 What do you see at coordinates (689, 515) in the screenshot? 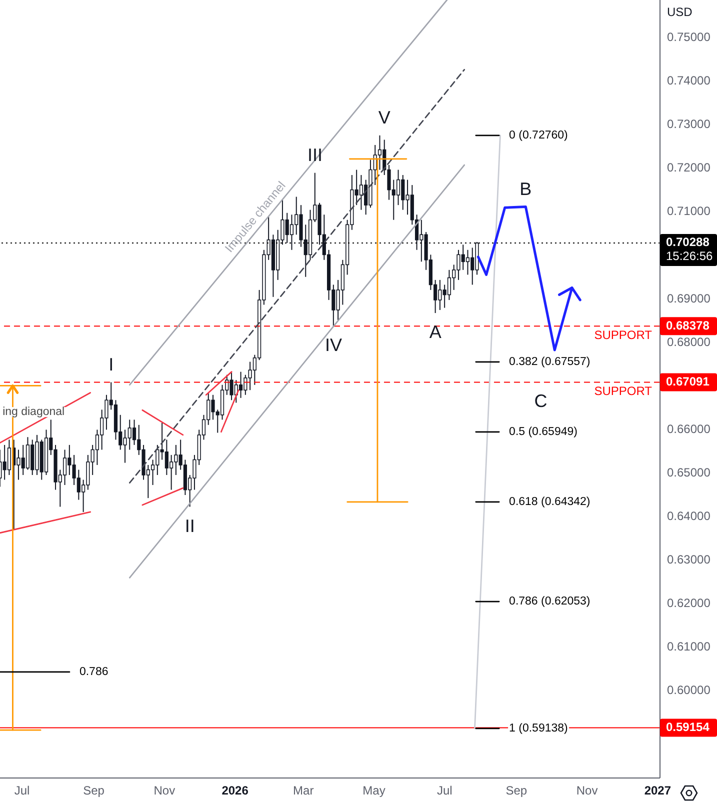
I see `y-tick-label: 0.64000` at bounding box center [689, 515].